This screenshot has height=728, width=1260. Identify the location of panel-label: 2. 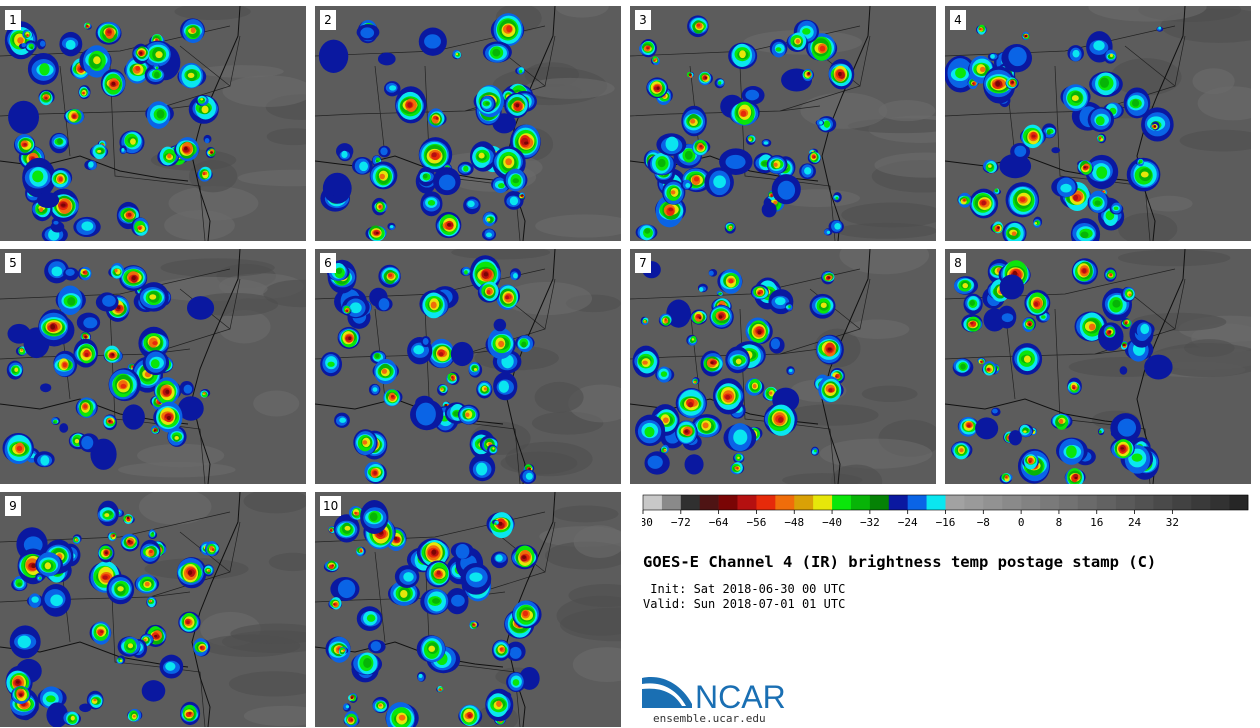
(328, 20).